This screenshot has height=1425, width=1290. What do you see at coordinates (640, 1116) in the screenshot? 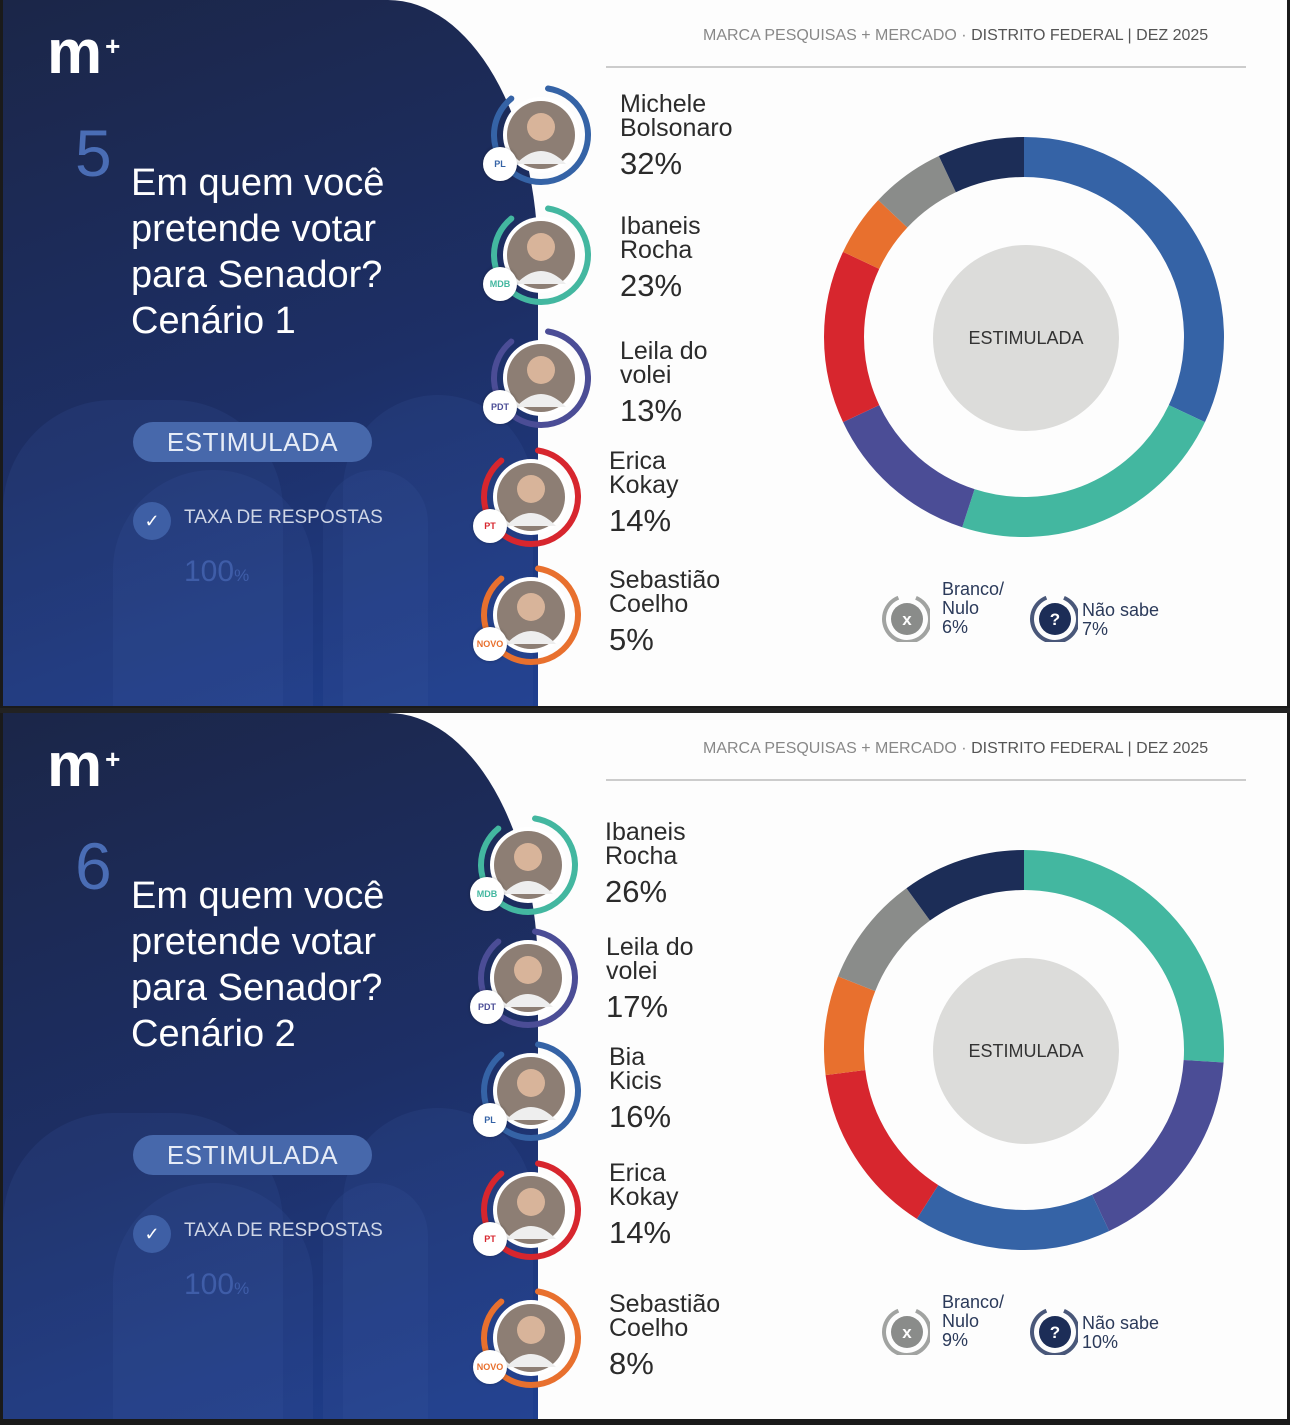
I see `candidate-percentage: 16%` at bounding box center [640, 1116].